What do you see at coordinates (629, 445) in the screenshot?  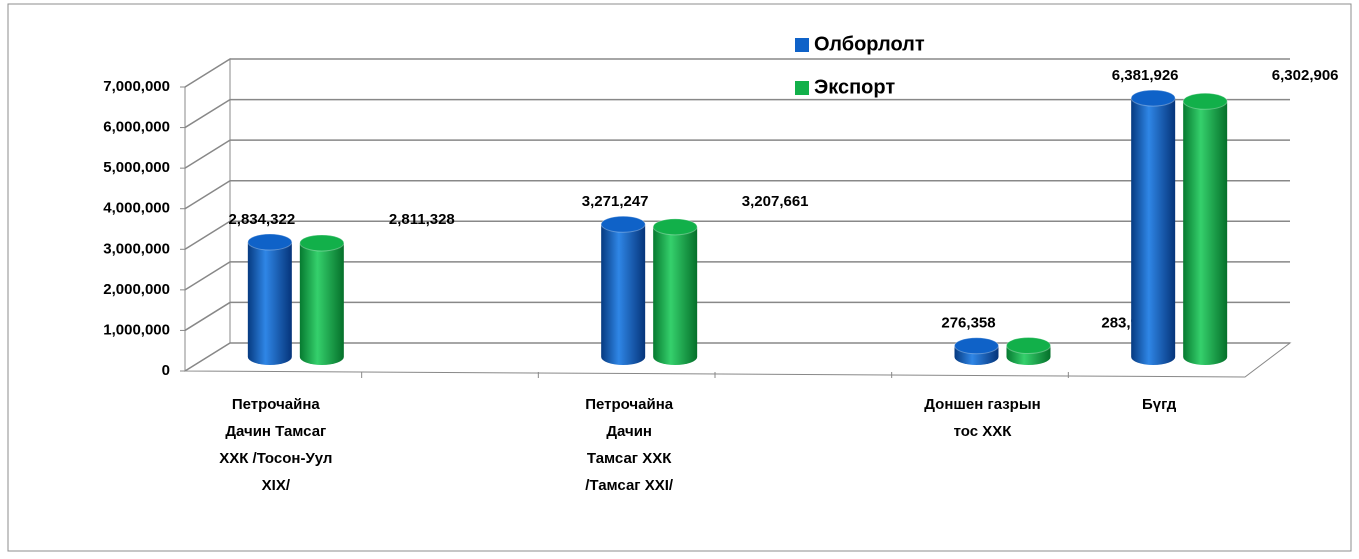 I see `x-tick-label: Петрочайна Дачин Тамсаг ХХК /Тамсаг XXI/` at bounding box center [629, 445].